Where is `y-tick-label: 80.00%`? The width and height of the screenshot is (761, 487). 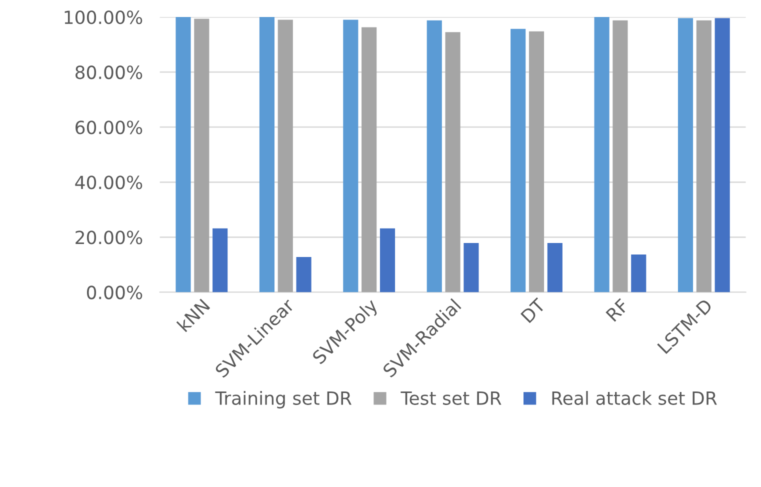 y-tick-label: 80.00% is located at coordinates (109, 73).